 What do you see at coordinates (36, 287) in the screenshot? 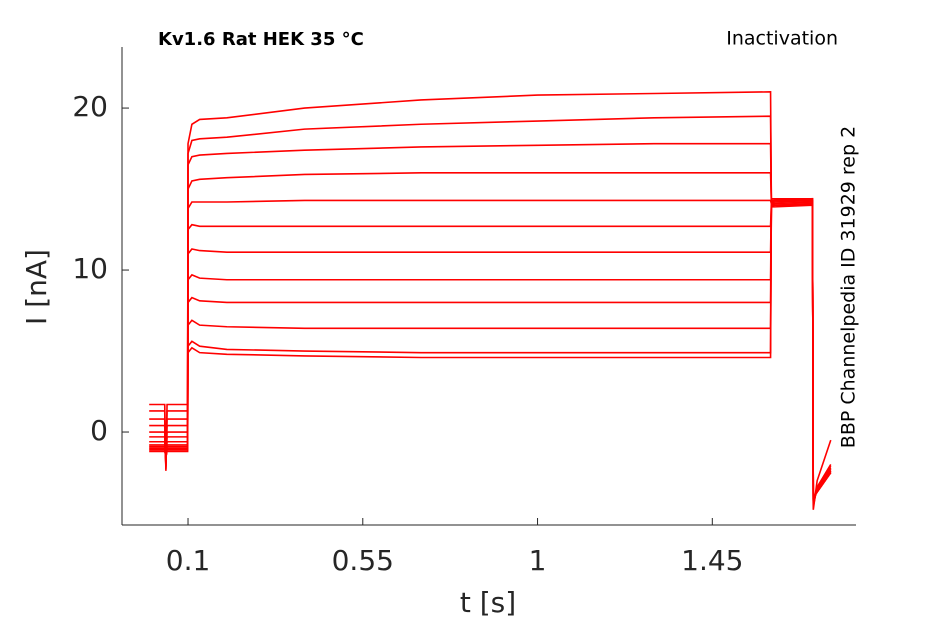
I see `y-axis-label: I [nA]` at bounding box center [36, 287].